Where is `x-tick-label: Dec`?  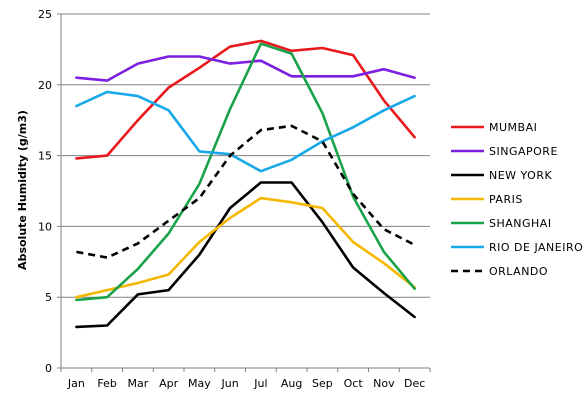 x-tick-label: Dec is located at coordinates (414, 383).